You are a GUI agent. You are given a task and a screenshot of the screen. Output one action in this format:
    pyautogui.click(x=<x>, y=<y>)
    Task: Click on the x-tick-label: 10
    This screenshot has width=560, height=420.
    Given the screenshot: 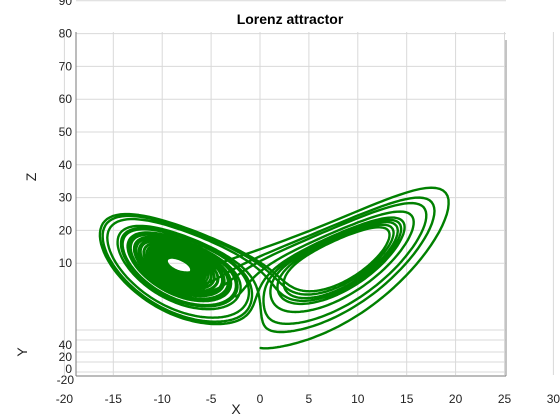 What is the action you would take?
    pyautogui.click(x=358, y=399)
    